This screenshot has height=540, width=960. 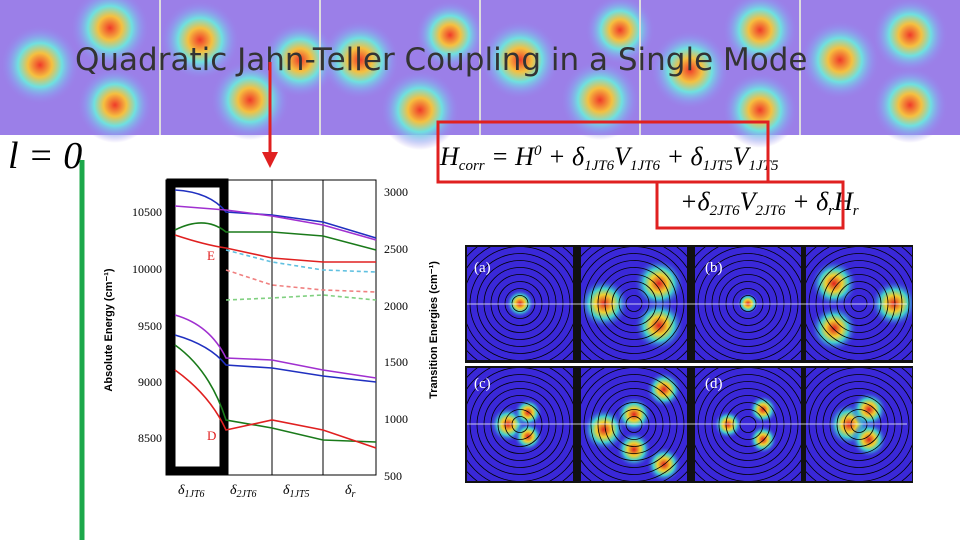 I want to click on state-label: D, so click(x=211, y=435).